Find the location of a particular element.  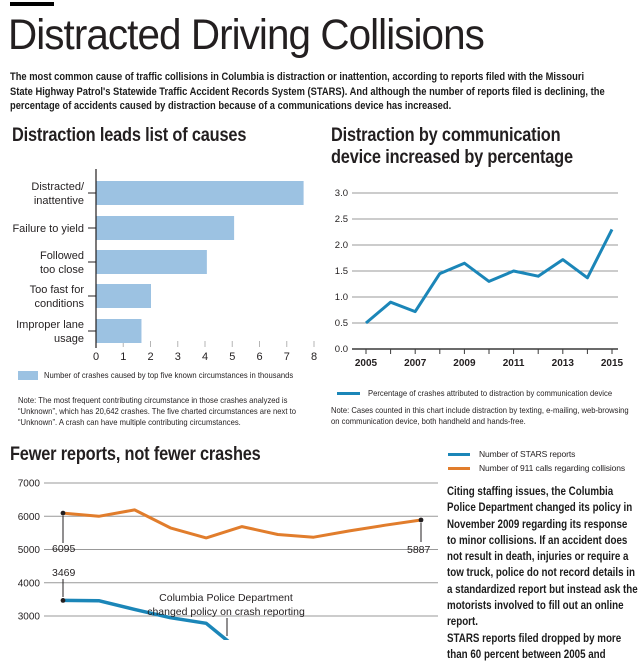

x-tick-label: 2 is located at coordinates (150, 357).